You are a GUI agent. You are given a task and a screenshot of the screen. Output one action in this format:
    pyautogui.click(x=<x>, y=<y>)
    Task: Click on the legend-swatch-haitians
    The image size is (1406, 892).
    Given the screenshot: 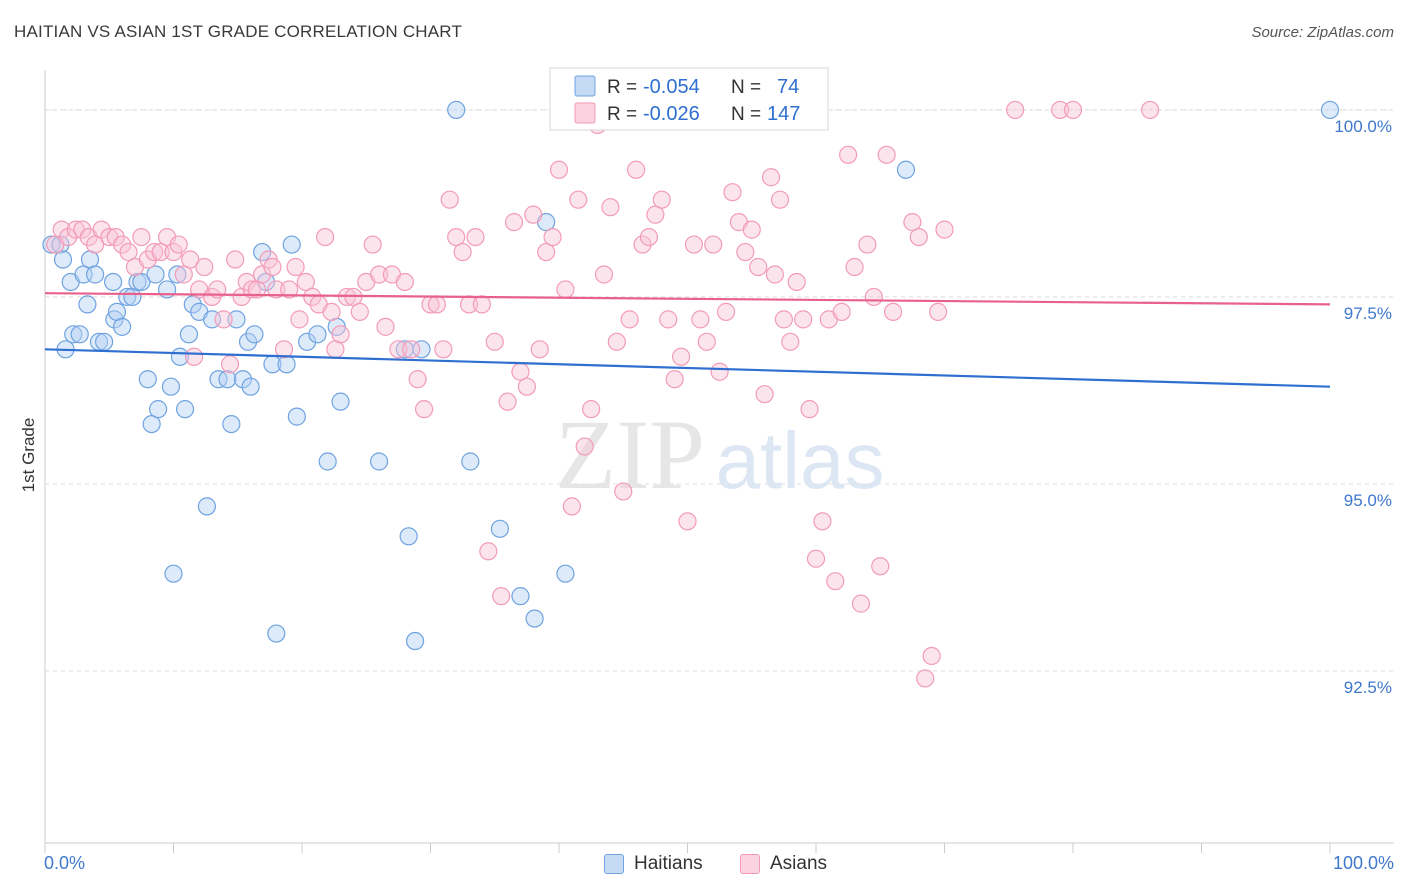 What is the action you would take?
    pyautogui.click(x=585, y=86)
    